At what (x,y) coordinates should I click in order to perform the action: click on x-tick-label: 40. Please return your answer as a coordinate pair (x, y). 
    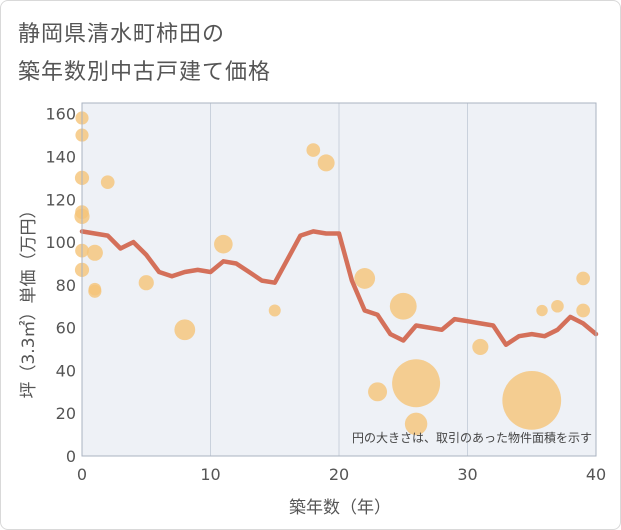
    Looking at the image, I should click on (596, 474).